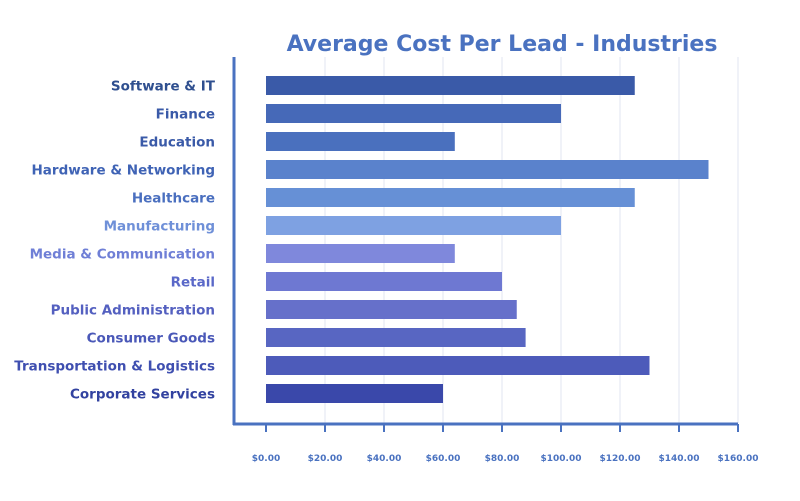 This screenshot has height=501, width=800. Describe the element at coordinates (193, 283) in the screenshot. I see `category-label: Retail` at that location.